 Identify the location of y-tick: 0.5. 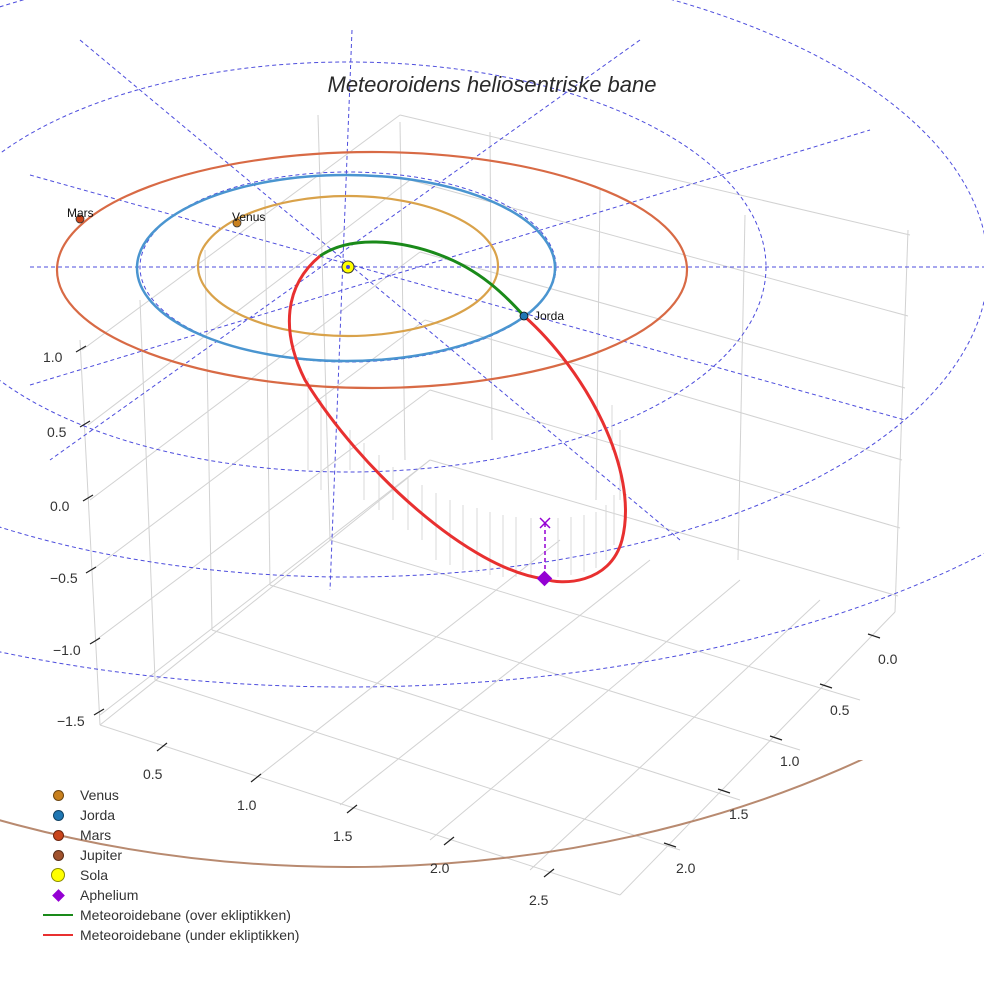
(840, 710).